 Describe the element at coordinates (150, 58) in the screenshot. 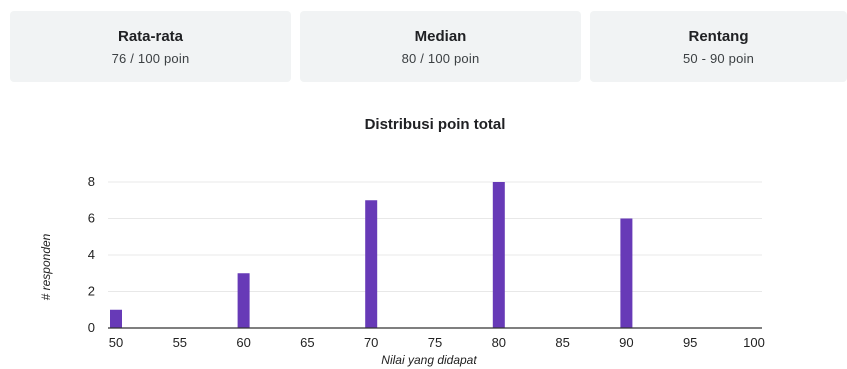

I see `stat-average-value: 76 / 100 poin` at that location.